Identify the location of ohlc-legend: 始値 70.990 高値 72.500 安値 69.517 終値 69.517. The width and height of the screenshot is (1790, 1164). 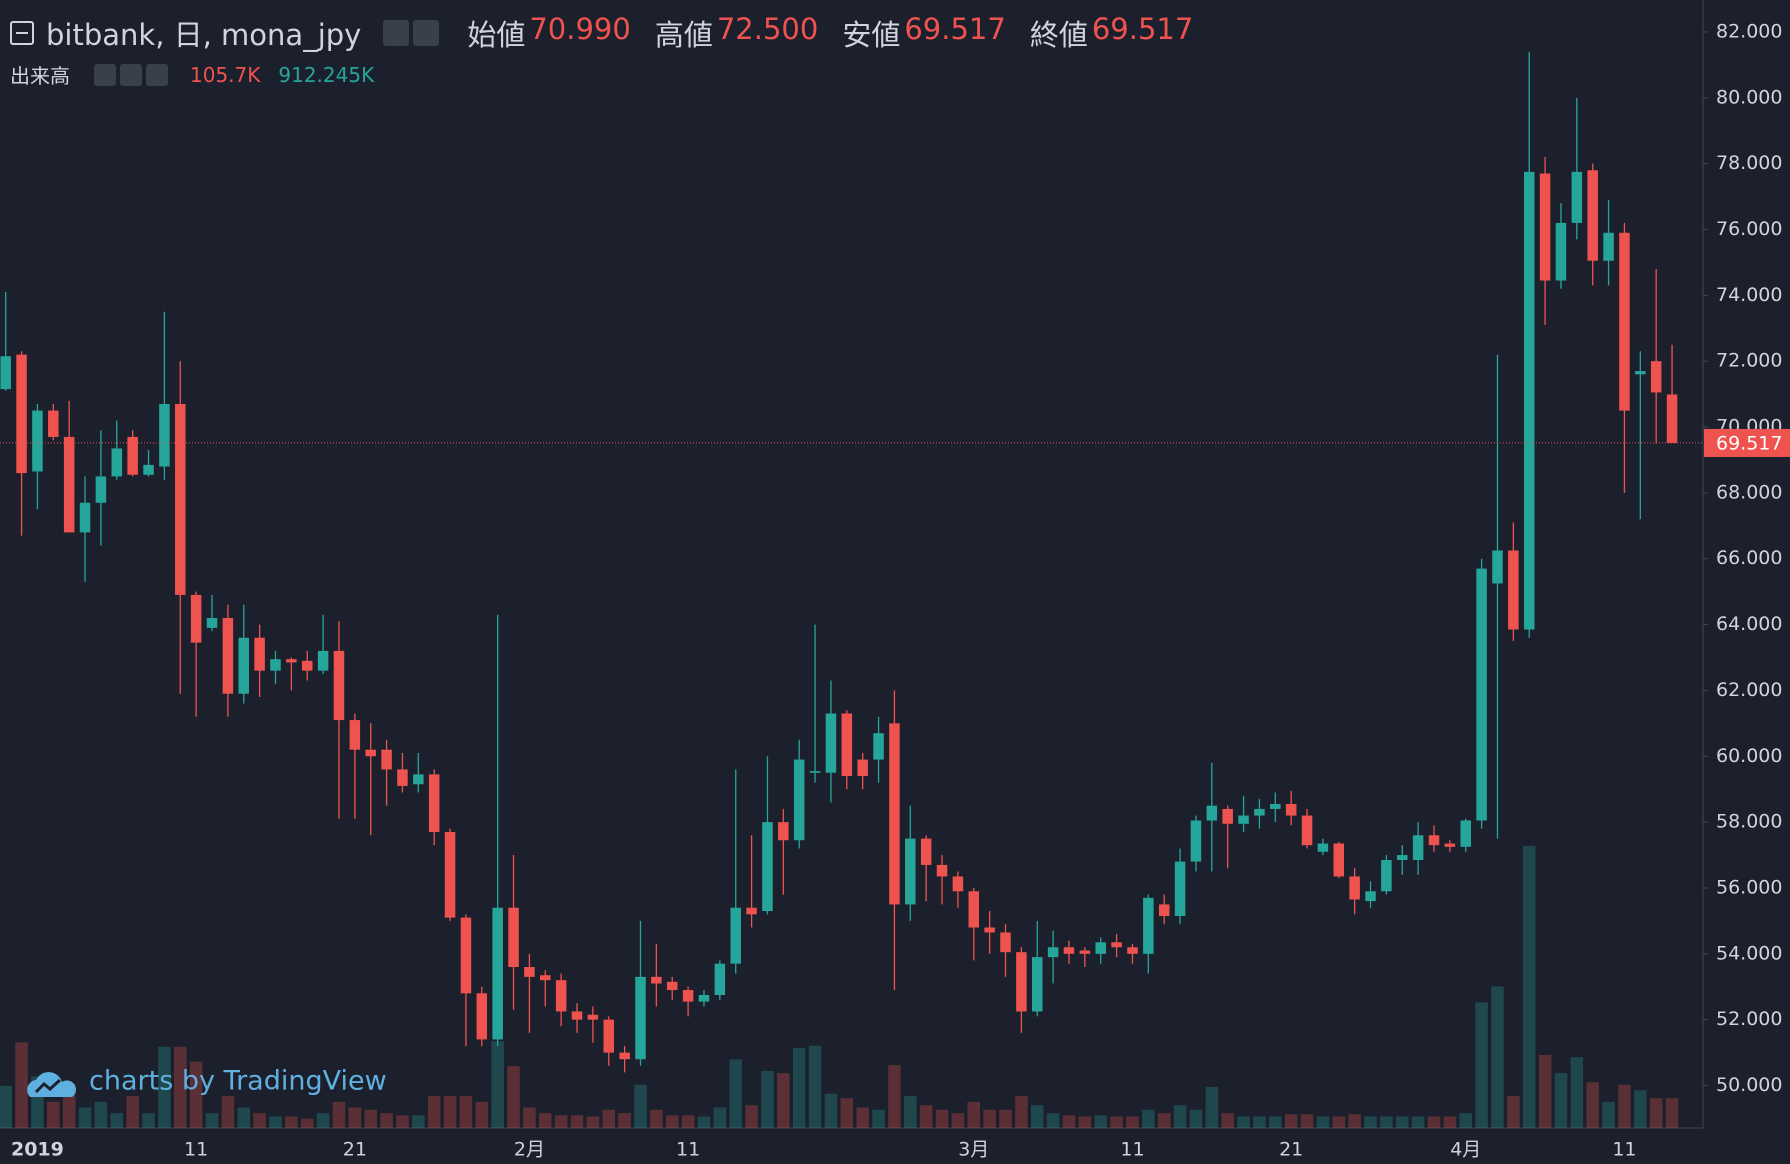
(818, 33).